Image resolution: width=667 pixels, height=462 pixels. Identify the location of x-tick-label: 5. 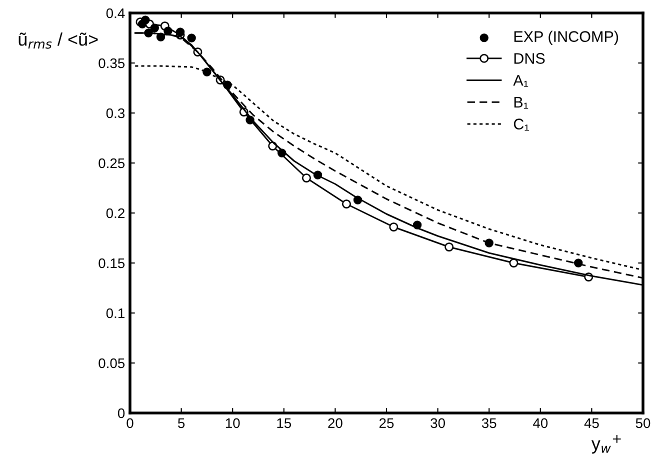
(181, 423).